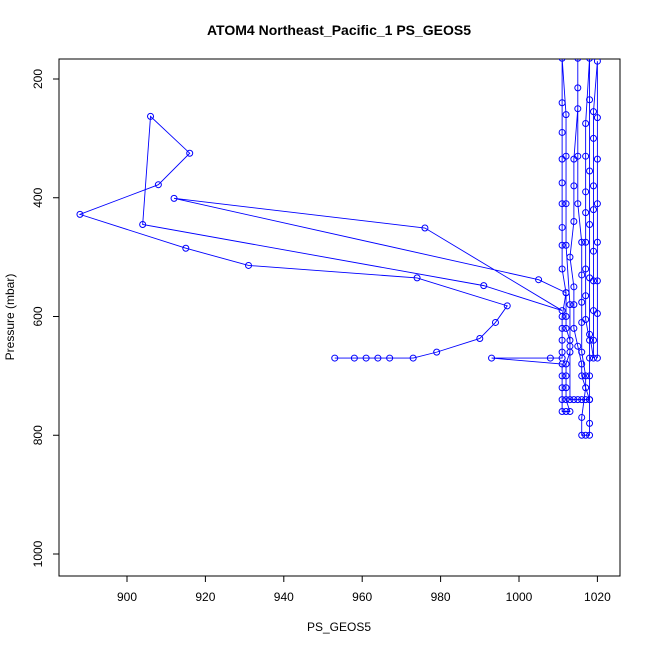 The width and height of the screenshot is (650, 650). Describe the element at coordinates (339, 30) in the screenshot. I see `chart-title: ATOM4 Northeast_Pacific_1 PS_GEOS5` at that location.